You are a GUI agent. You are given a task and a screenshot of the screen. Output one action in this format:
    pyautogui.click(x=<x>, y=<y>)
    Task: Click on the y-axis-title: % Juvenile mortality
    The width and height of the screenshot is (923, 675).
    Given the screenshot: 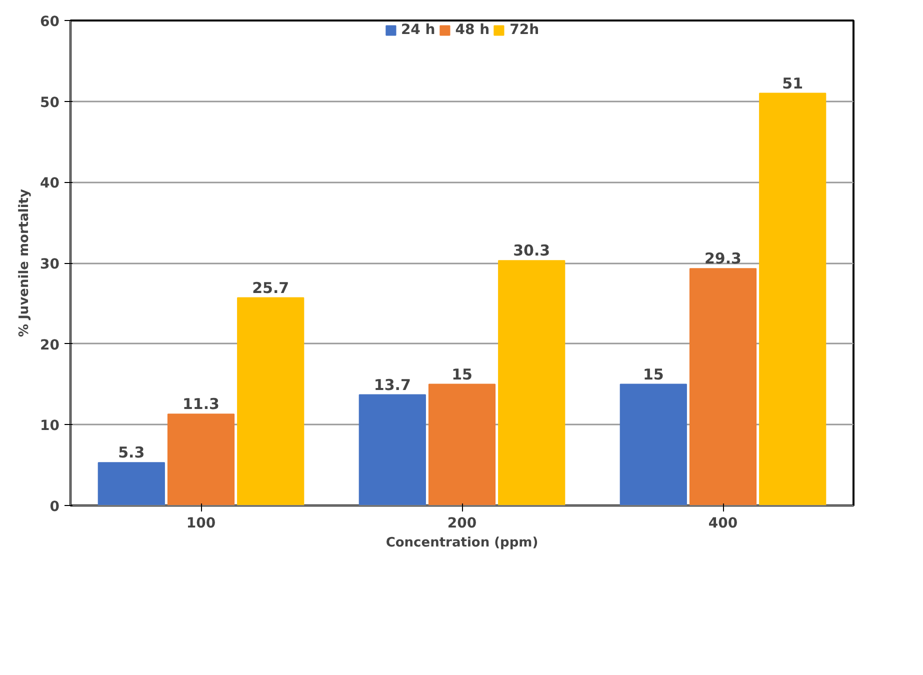 What is the action you would take?
    pyautogui.click(x=24, y=262)
    